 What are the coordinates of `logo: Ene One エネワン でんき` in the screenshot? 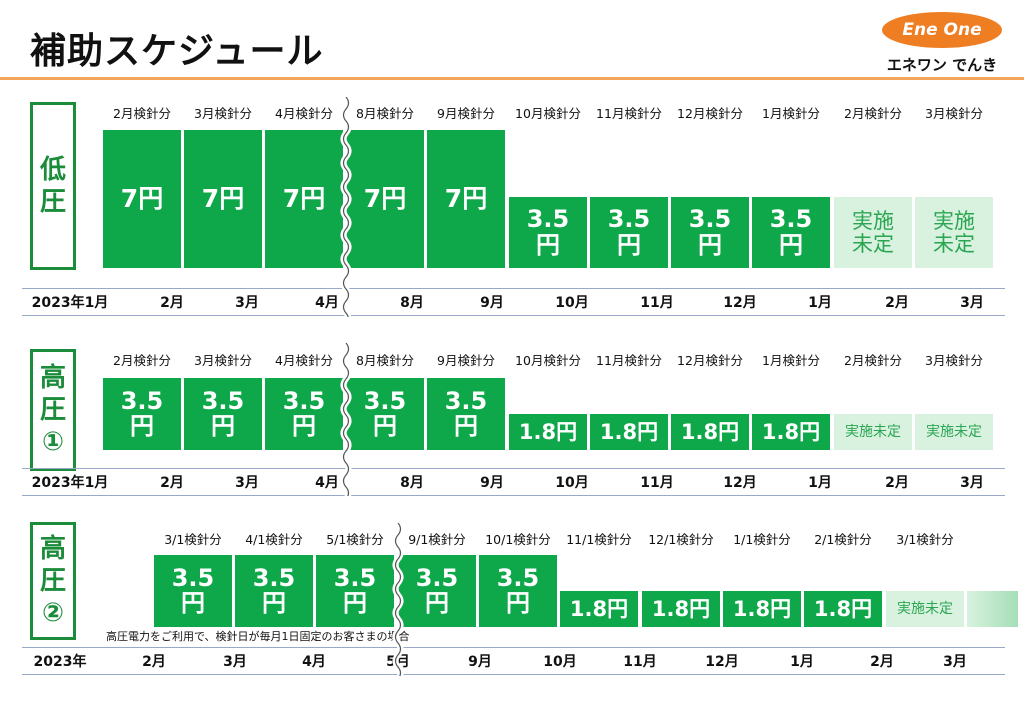 It's located at (942, 43).